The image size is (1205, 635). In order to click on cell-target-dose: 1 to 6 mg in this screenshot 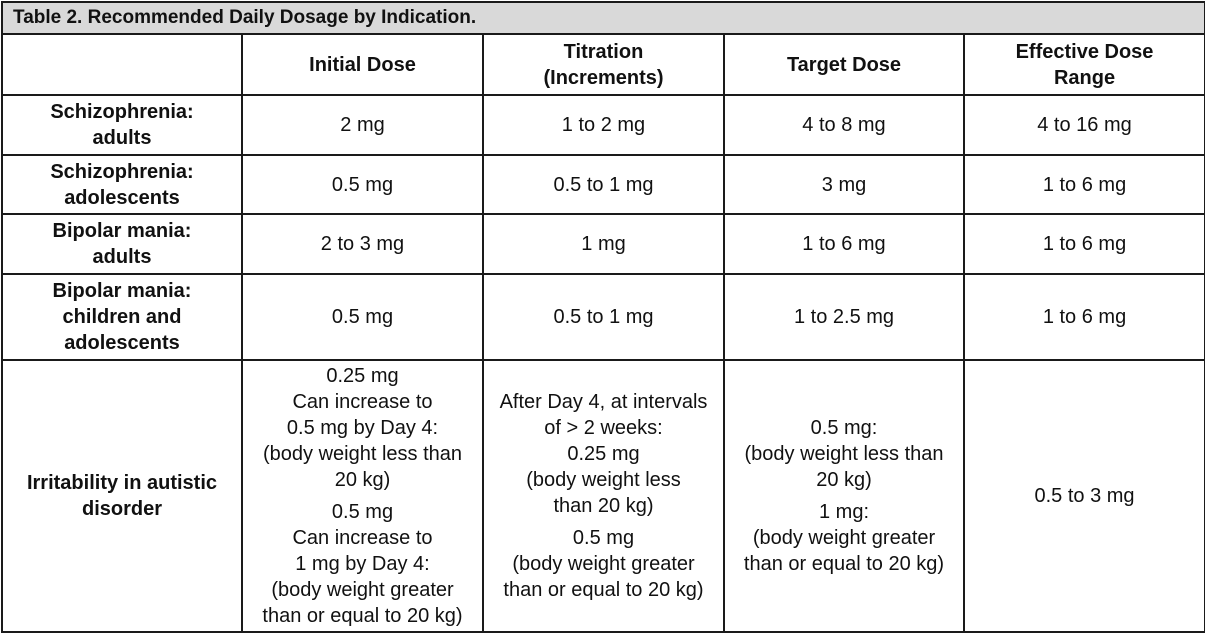, I will do `click(844, 244)`.